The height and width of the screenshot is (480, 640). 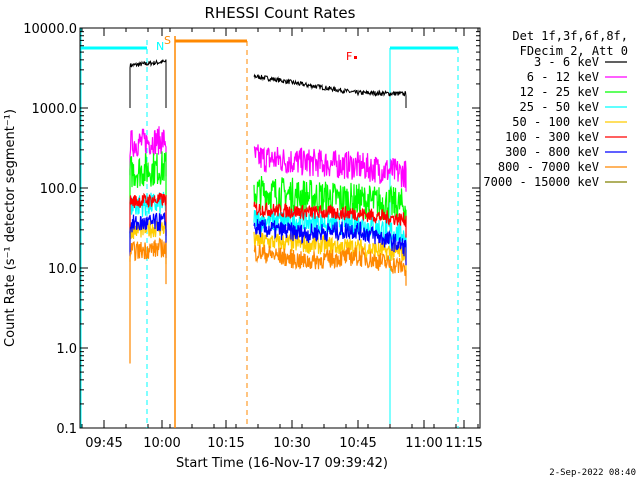 What do you see at coordinates (161, 443) in the screenshot?
I see `x-tick-label: 10:00` at bounding box center [161, 443].